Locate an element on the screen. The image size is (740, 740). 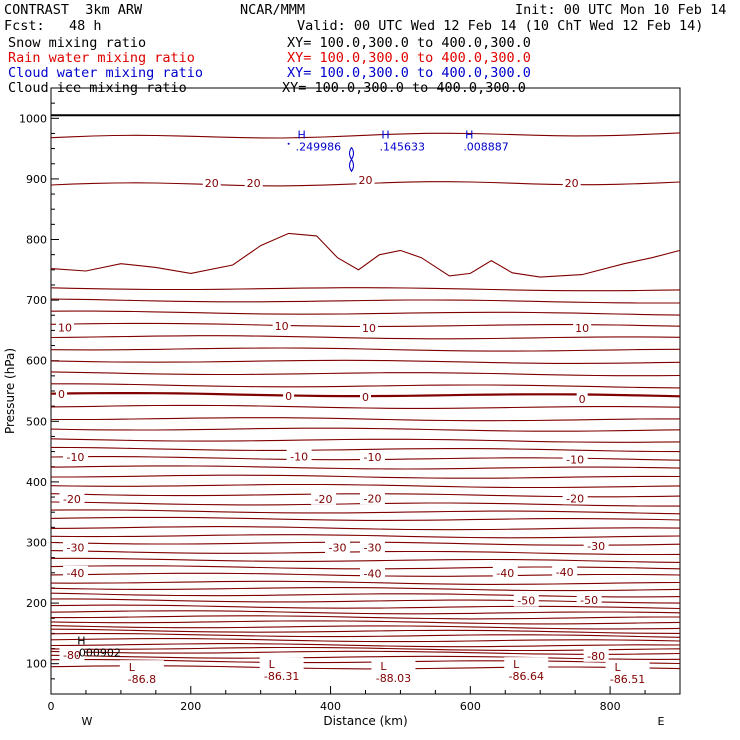
y-tick-label: 100 is located at coordinates (36, 664).